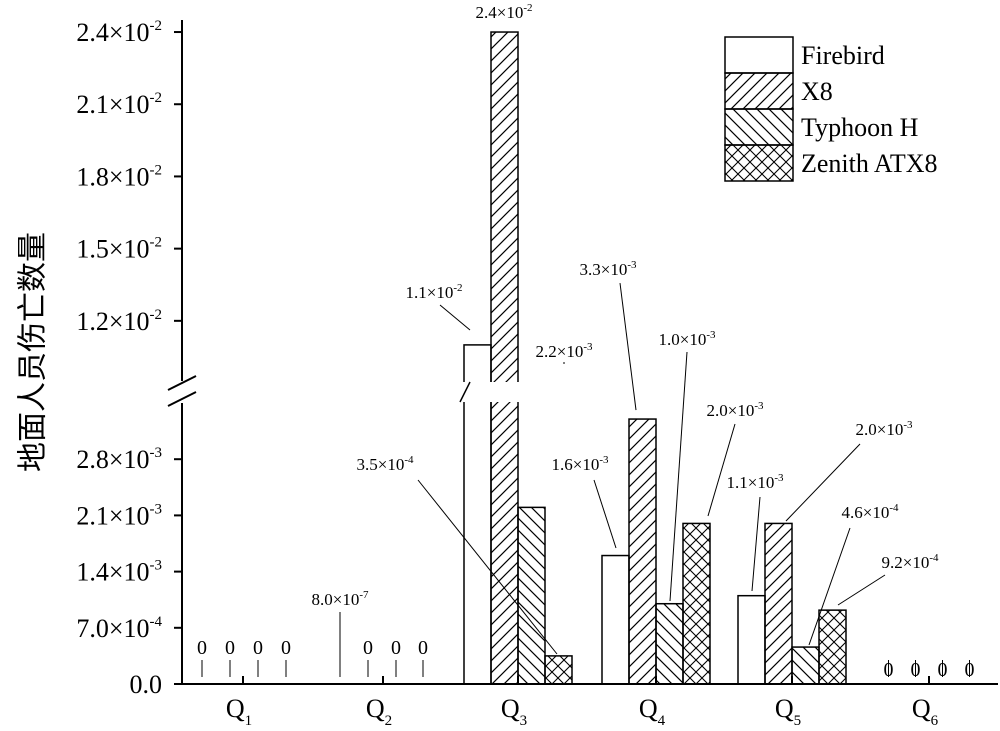 This screenshot has width=1000, height=731. I want to click on y-tick-label: 0.0, so click(146, 684).